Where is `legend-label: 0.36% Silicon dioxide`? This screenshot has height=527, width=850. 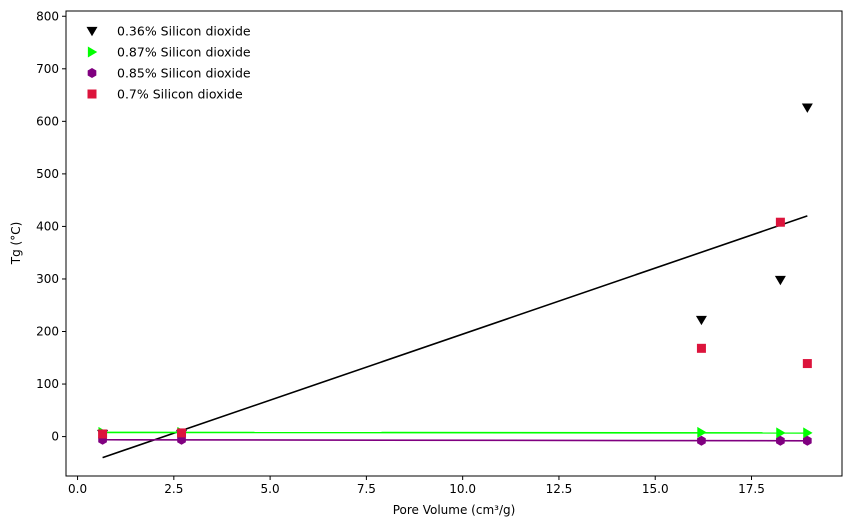 legend-label: 0.36% Silicon dioxide is located at coordinates (184, 31).